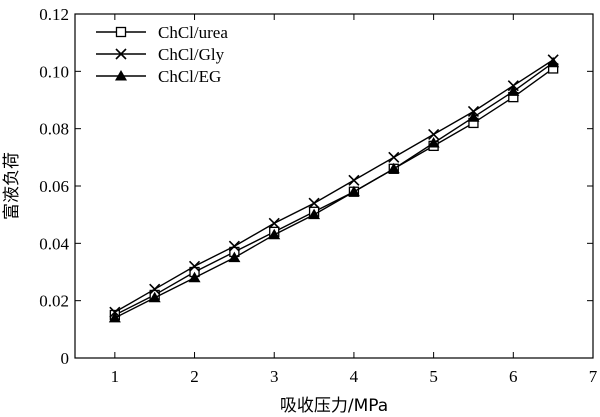 This screenshot has width=600, height=417. What do you see at coordinates (115, 376) in the screenshot?
I see `x-tick-label: 1` at bounding box center [115, 376].